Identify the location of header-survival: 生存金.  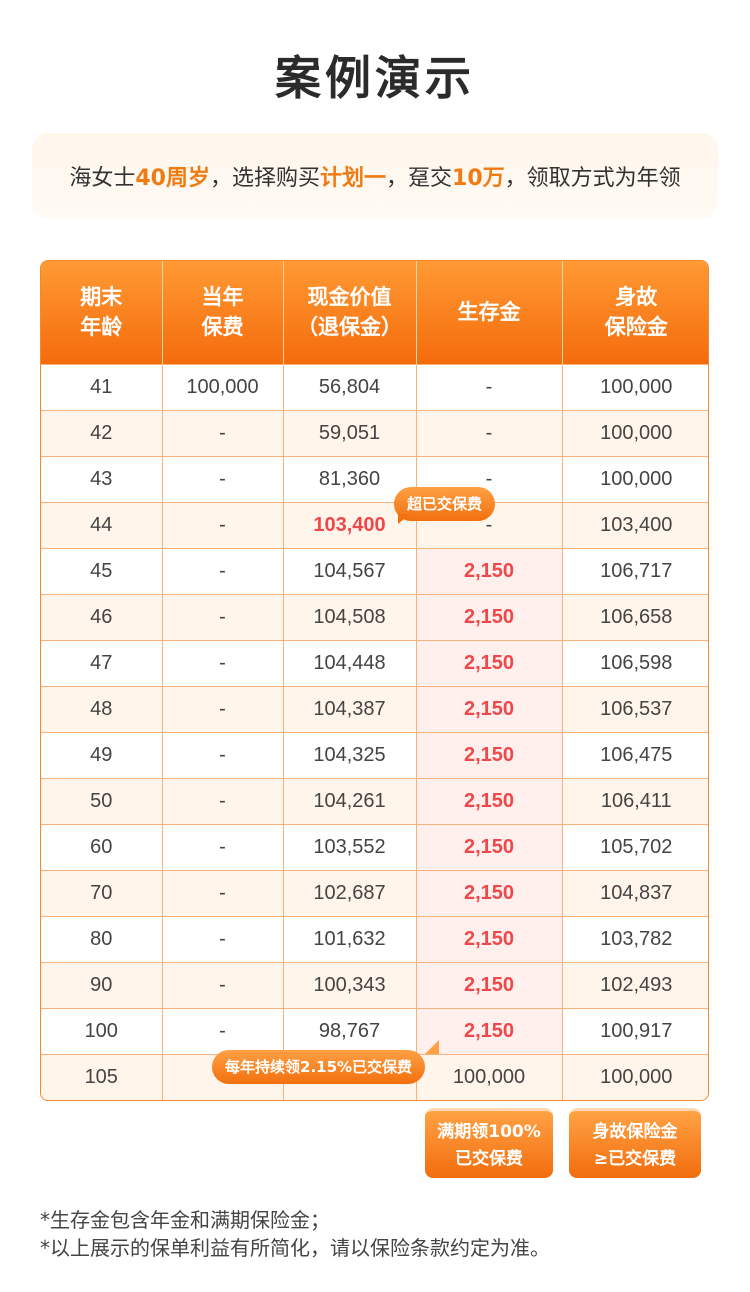
(489, 312).